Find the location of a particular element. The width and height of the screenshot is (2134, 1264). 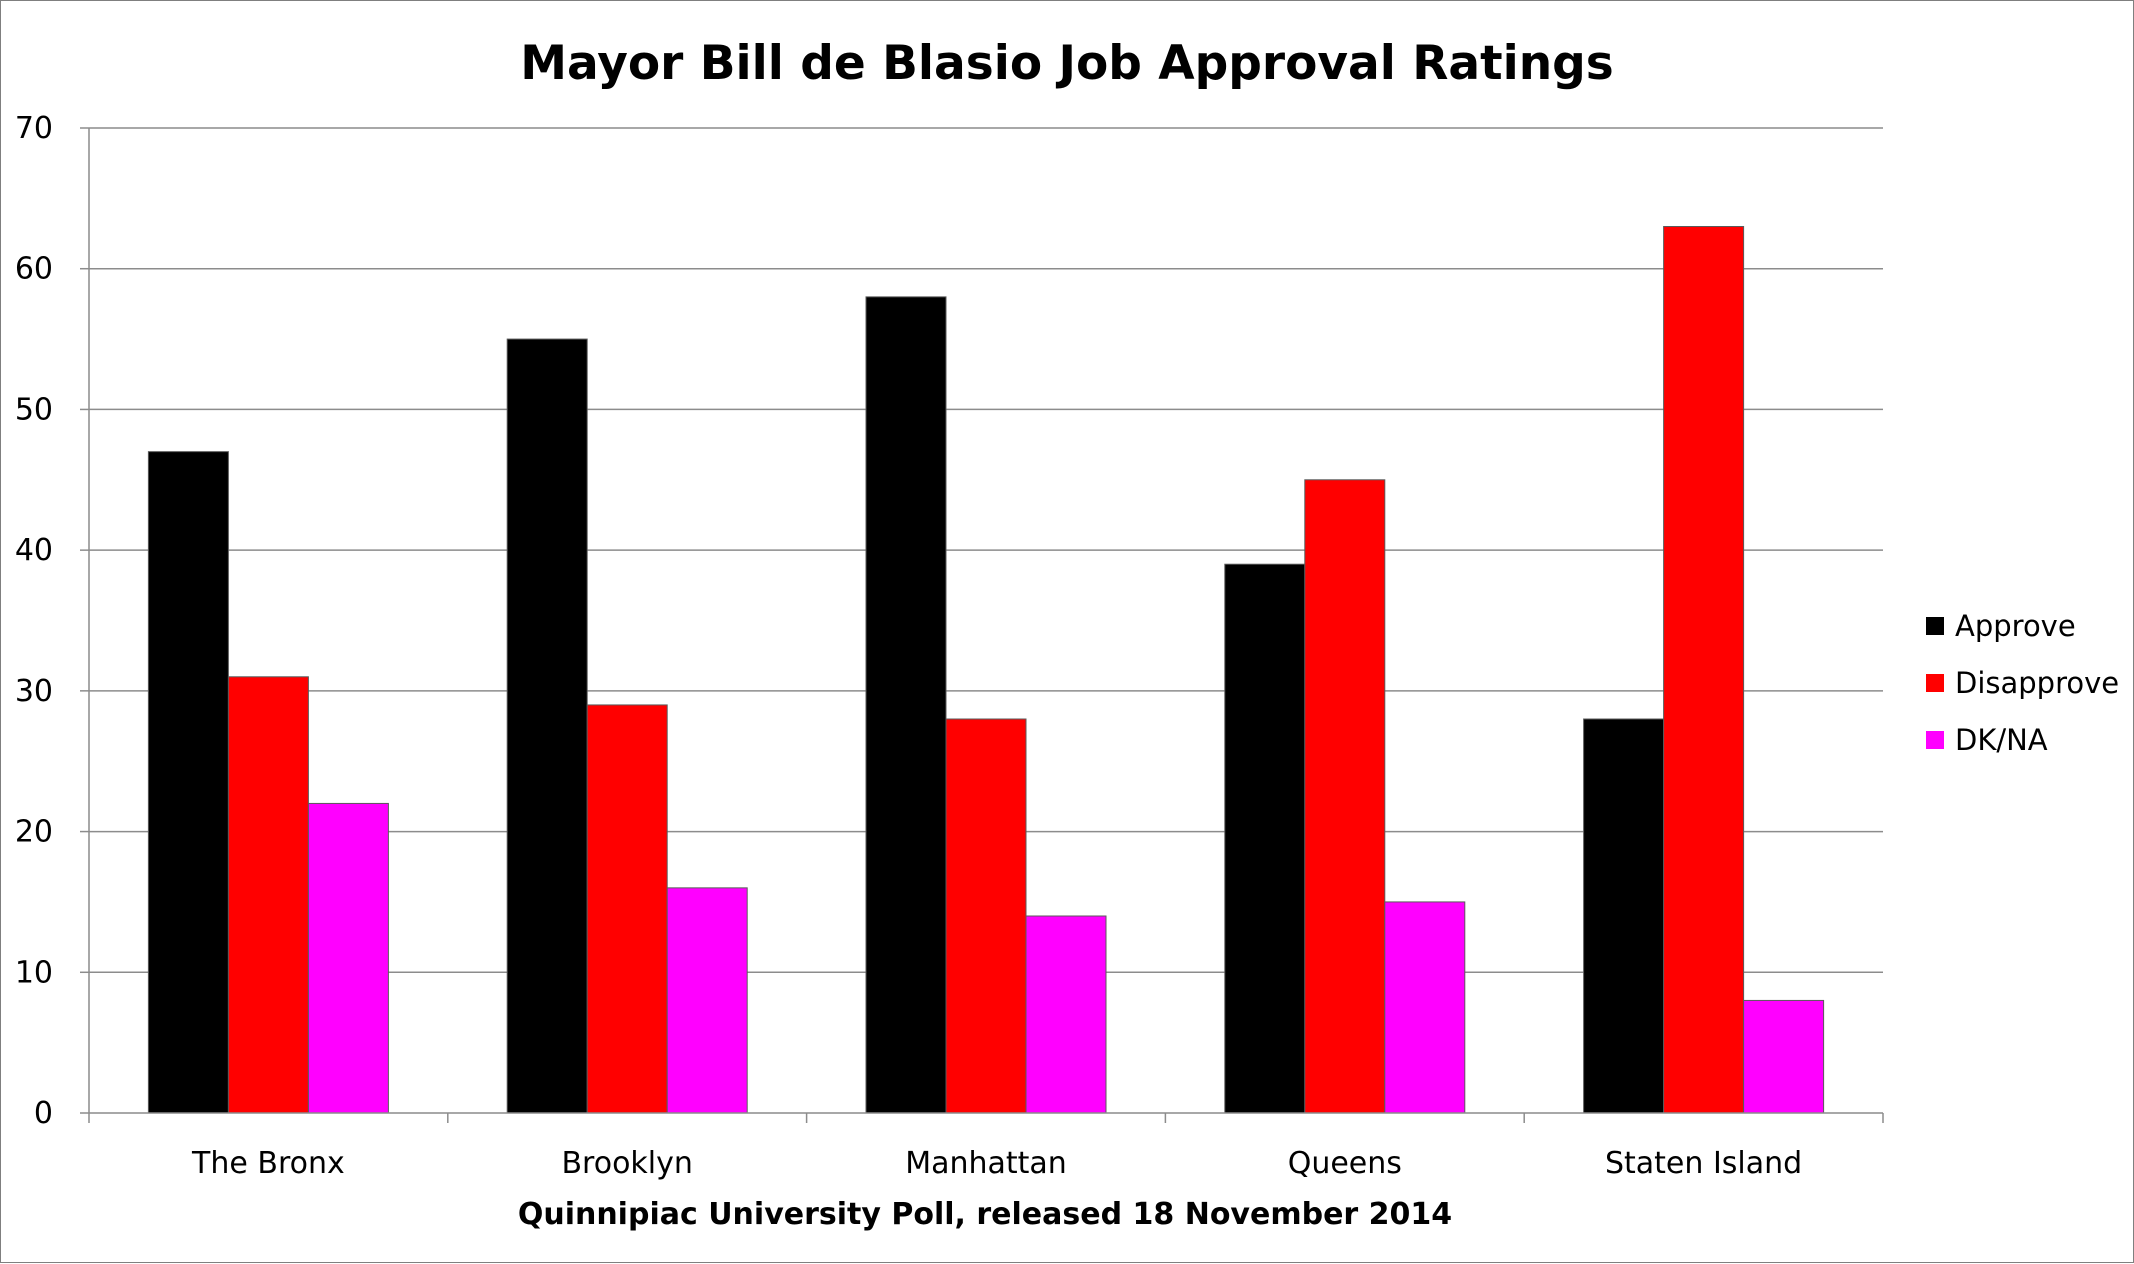

y-tick-label: 30 is located at coordinates (34, 691).